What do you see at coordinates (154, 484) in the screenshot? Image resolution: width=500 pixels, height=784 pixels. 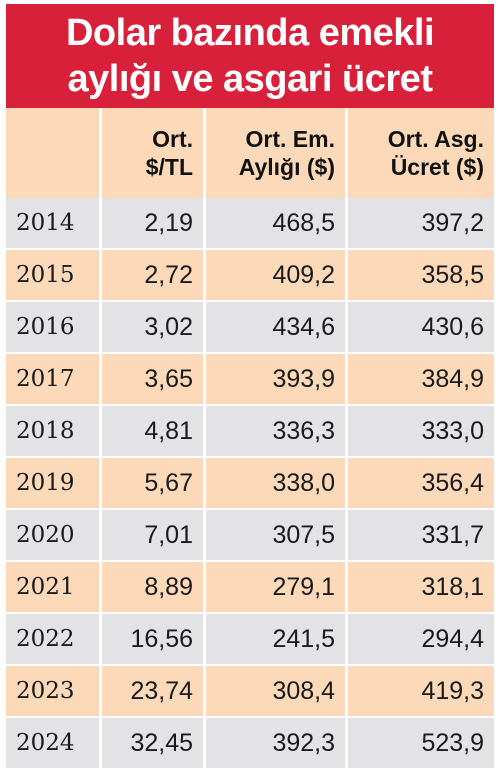 I see `exchange-rate-cell: 5,67` at bounding box center [154, 484].